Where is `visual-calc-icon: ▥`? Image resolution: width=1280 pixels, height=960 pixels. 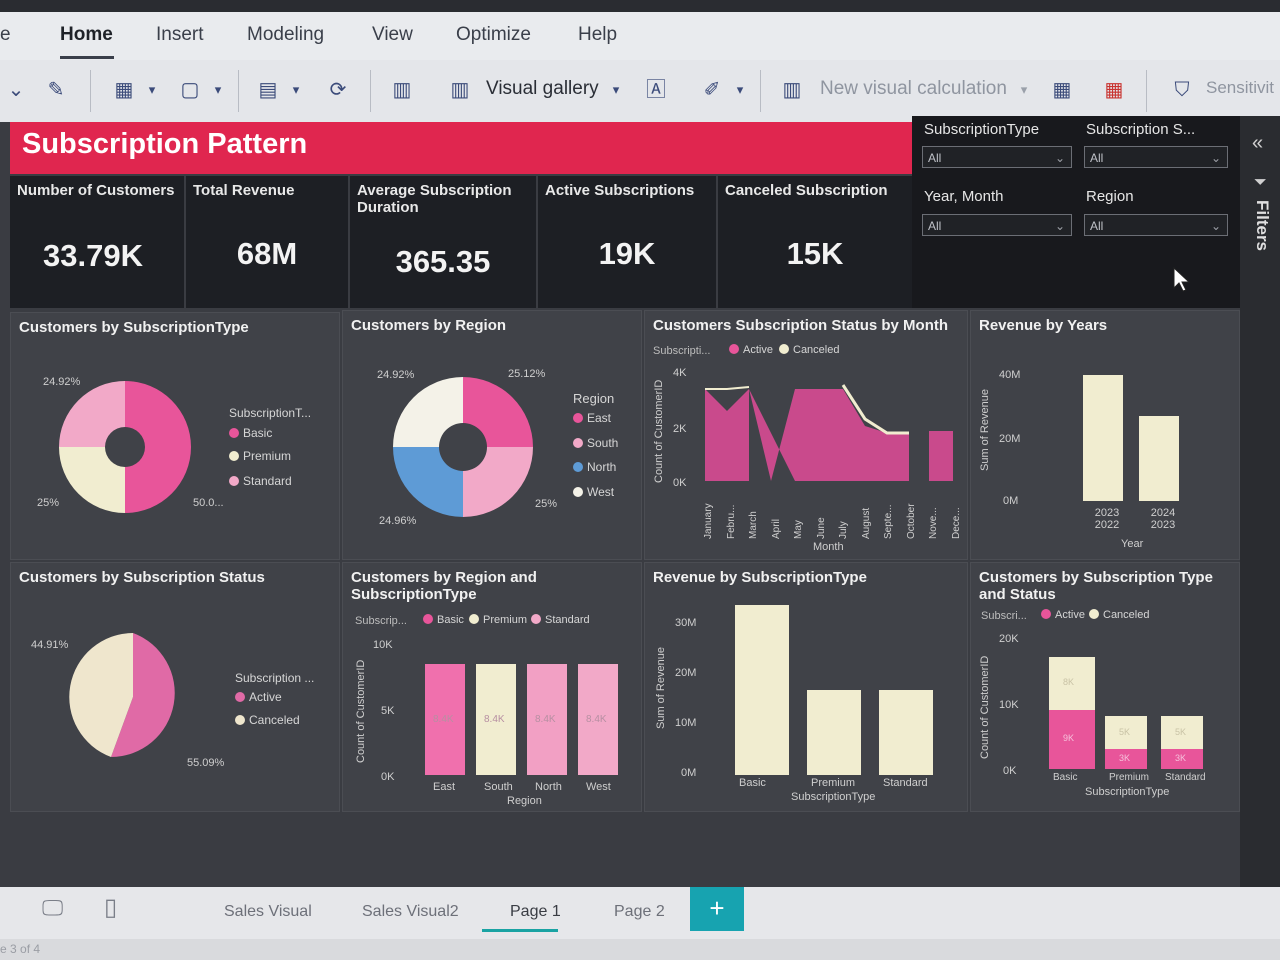 visual-calc-icon: ▥ is located at coordinates (792, 90).